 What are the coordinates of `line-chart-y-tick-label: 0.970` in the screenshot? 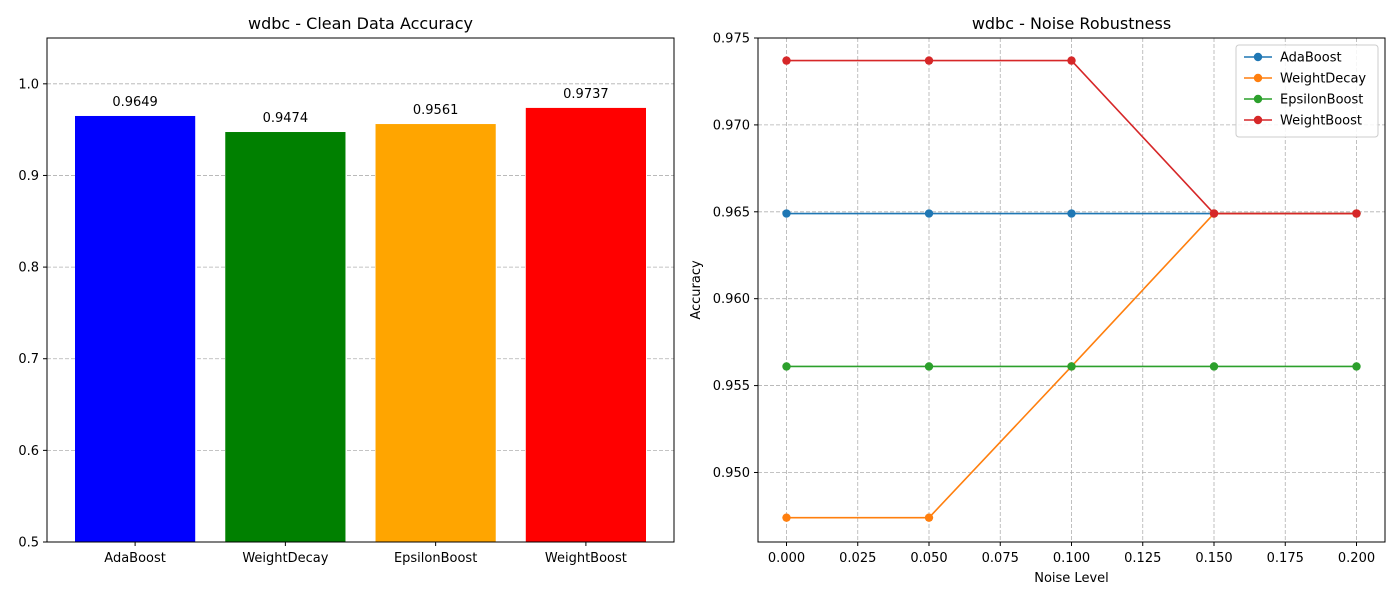 It's located at (731, 125).